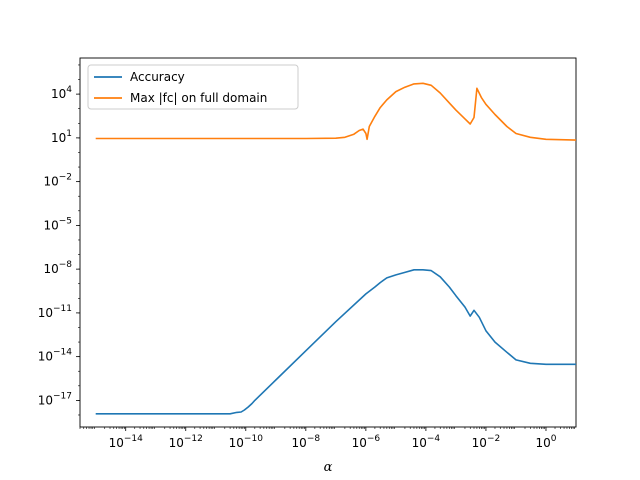 Image resolution: width=640 pixels, height=480 pixels. What do you see at coordinates (157, 77) in the screenshot?
I see `legend-entry: Accuracy` at bounding box center [157, 77].